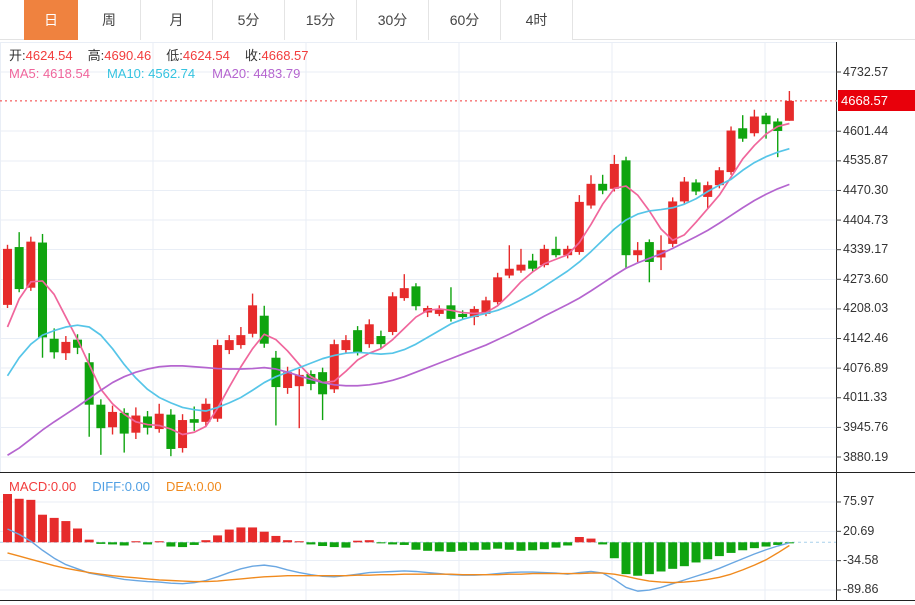  I want to click on price-axis-tick: 4142.46, so click(866, 338).